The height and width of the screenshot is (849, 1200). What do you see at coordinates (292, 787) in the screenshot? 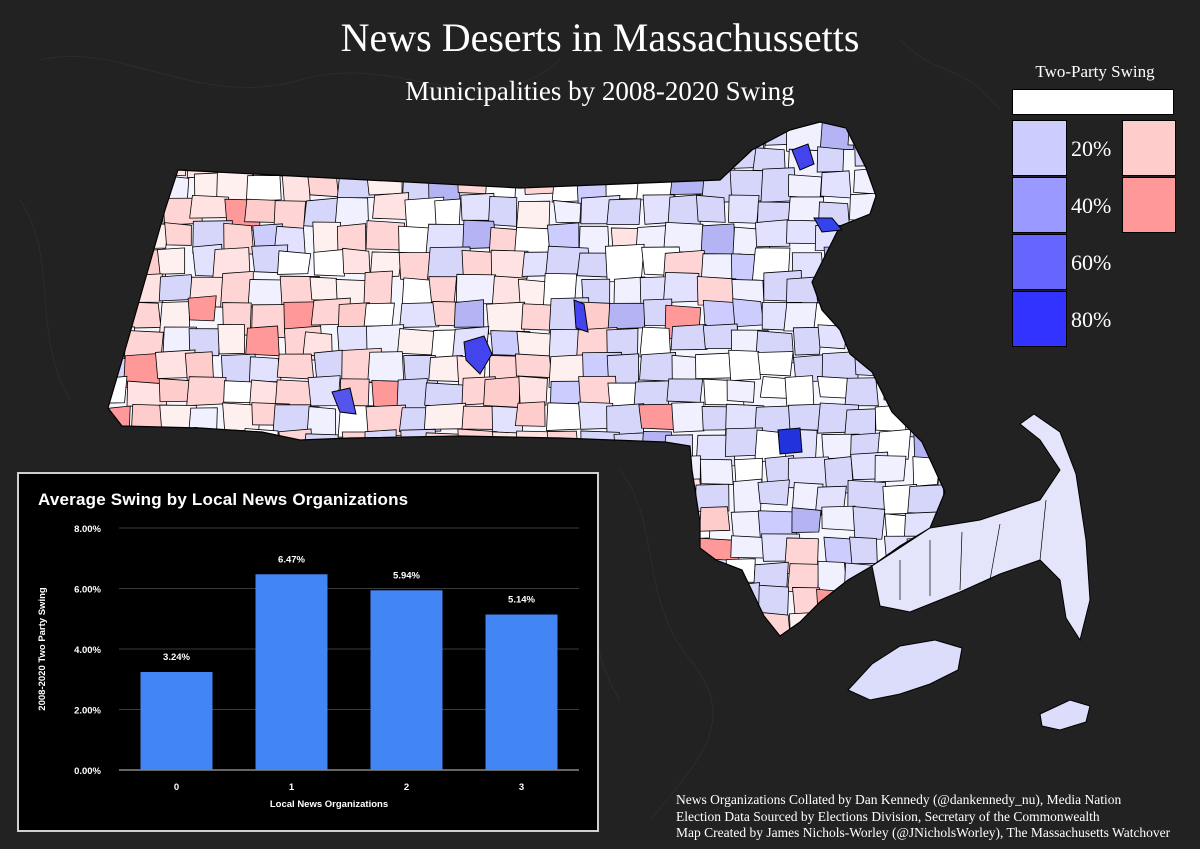
I see `x-tick-label: 1` at bounding box center [292, 787].